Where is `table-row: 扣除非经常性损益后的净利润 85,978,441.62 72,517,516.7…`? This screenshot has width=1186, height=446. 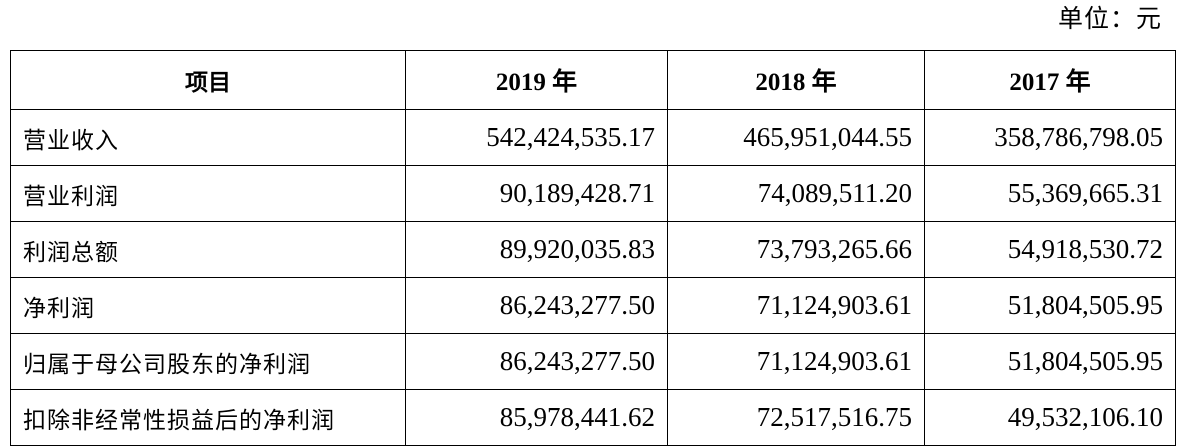 table-row: 扣除非经常性损益后的净利润 85,978,441.62 72,517,516.7… is located at coordinates (593, 417).